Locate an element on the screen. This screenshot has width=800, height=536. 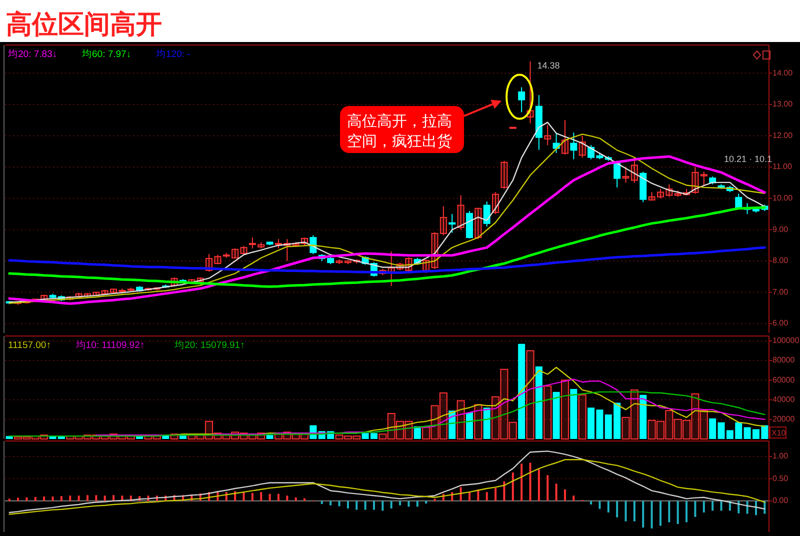
y-tick-label: 10.00 is located at coordinates (783, 198).